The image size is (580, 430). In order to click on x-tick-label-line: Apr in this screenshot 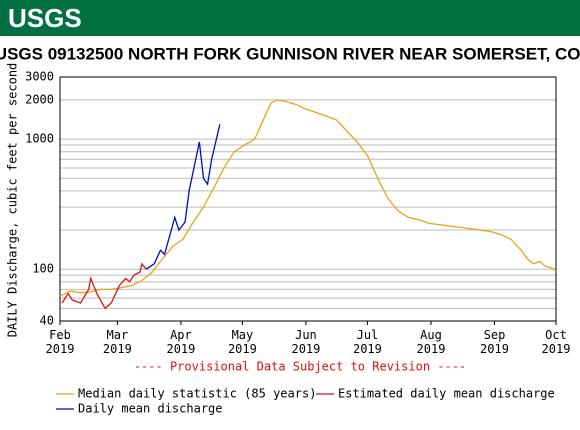, I will do `click(181, 335)`.